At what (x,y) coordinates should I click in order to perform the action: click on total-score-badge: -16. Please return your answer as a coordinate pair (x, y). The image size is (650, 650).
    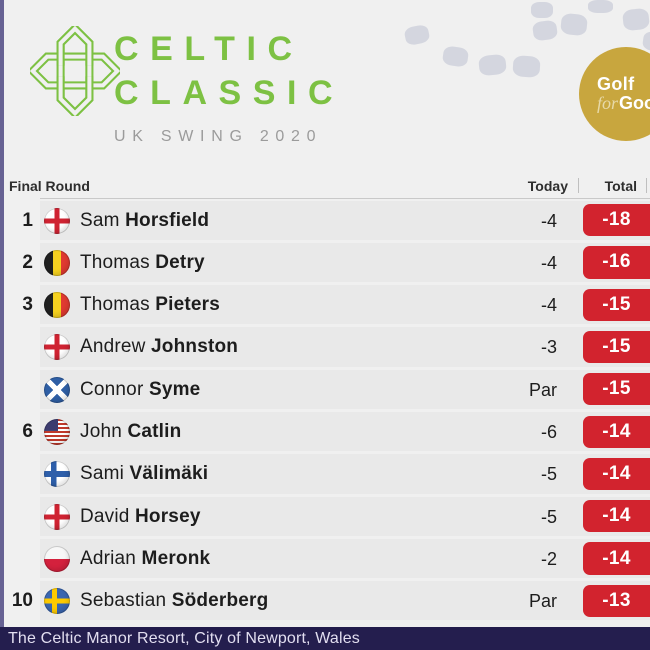
    Looking at the image, I should click on (616, 262).